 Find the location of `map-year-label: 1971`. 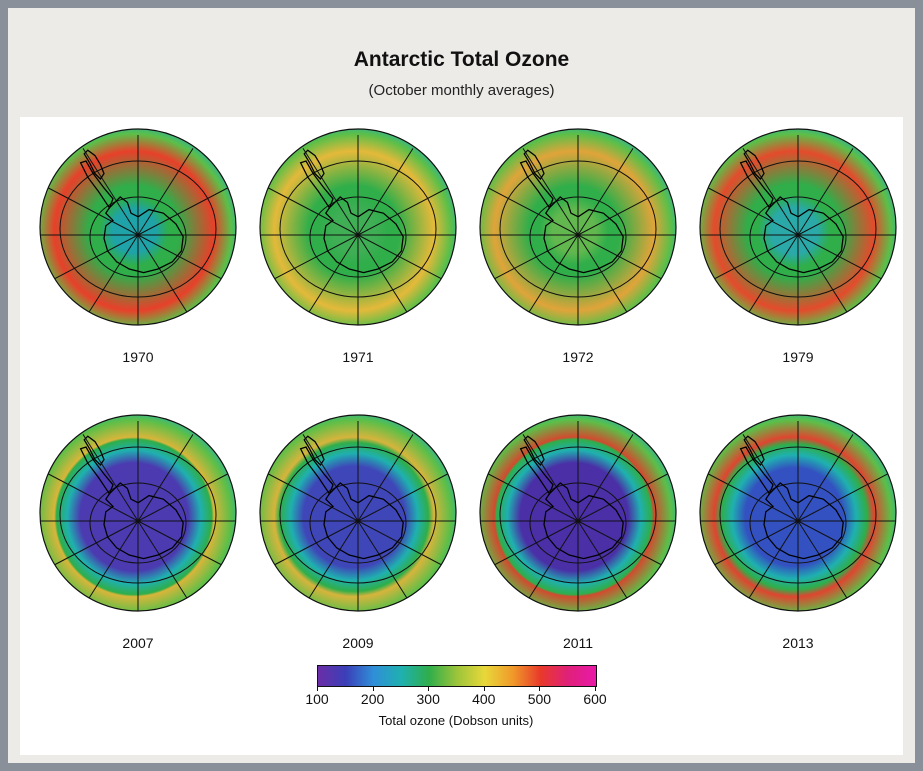

map-year-label: 1971 is located at coordinates (358, 357).